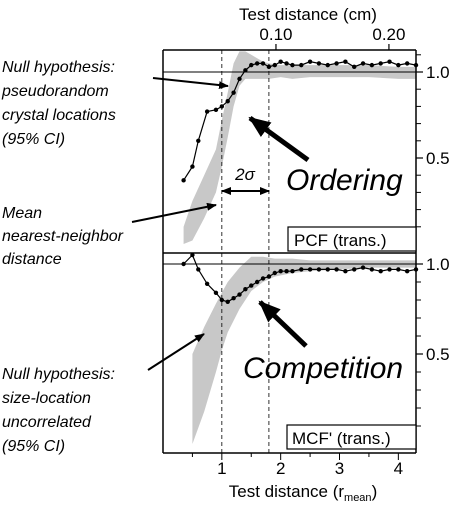  I want to click on top-axis-tick-label: 0.10, so click(275, 34).